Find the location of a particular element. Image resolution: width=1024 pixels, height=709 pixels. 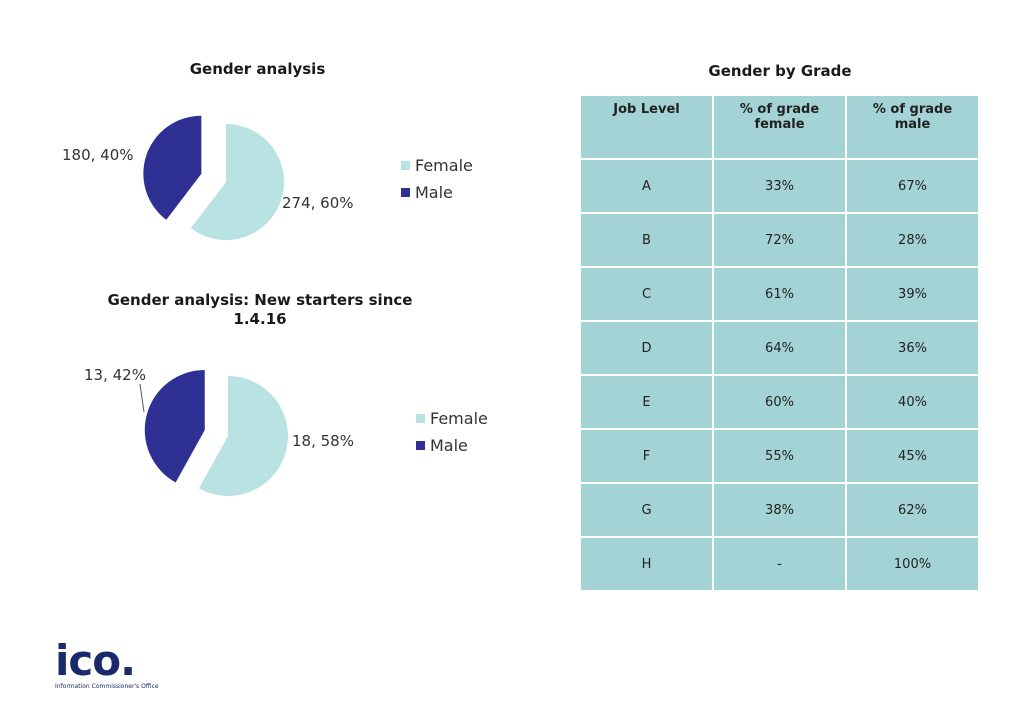

pie1-male-label: 180, 40% is located at coordinates (98, 155).